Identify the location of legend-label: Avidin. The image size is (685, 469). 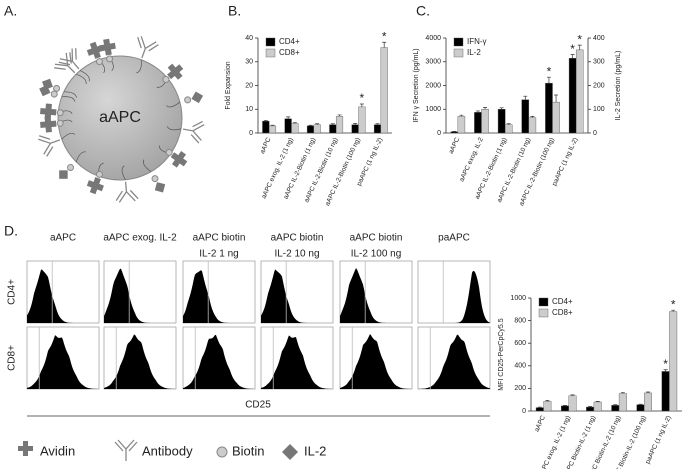
(57, 450).